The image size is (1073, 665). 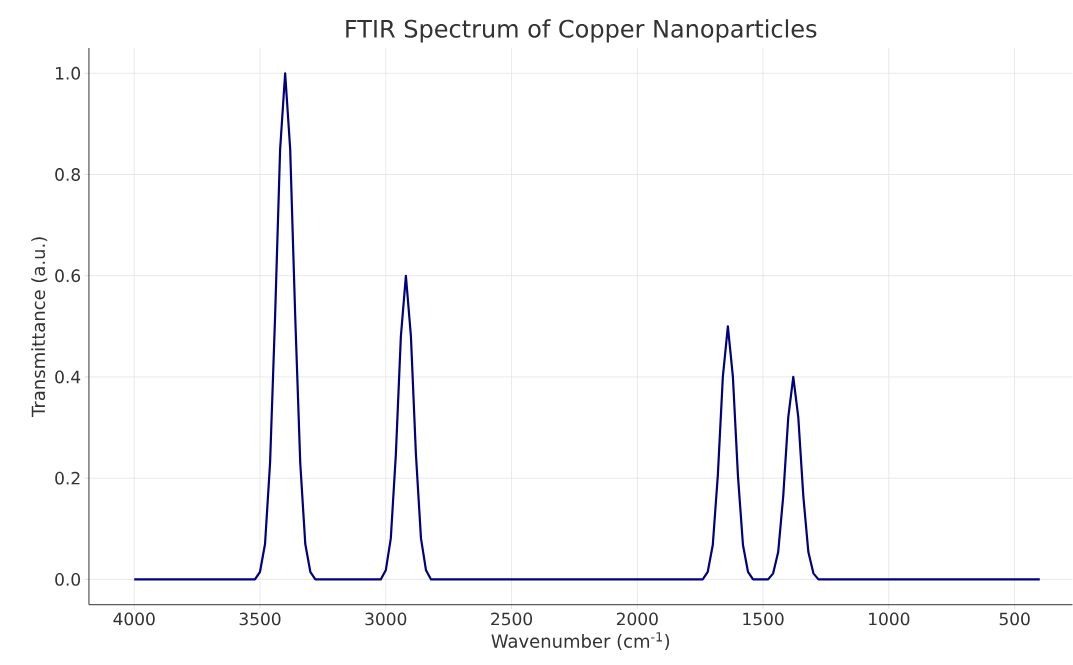 I want to click on x-axis-title: Wavenumber (cm$^{-1}$), so click(x=580, y=641).